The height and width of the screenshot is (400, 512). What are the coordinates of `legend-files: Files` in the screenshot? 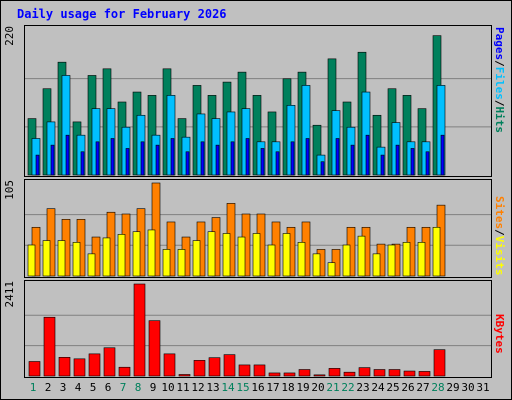 It's located at (499, 83).